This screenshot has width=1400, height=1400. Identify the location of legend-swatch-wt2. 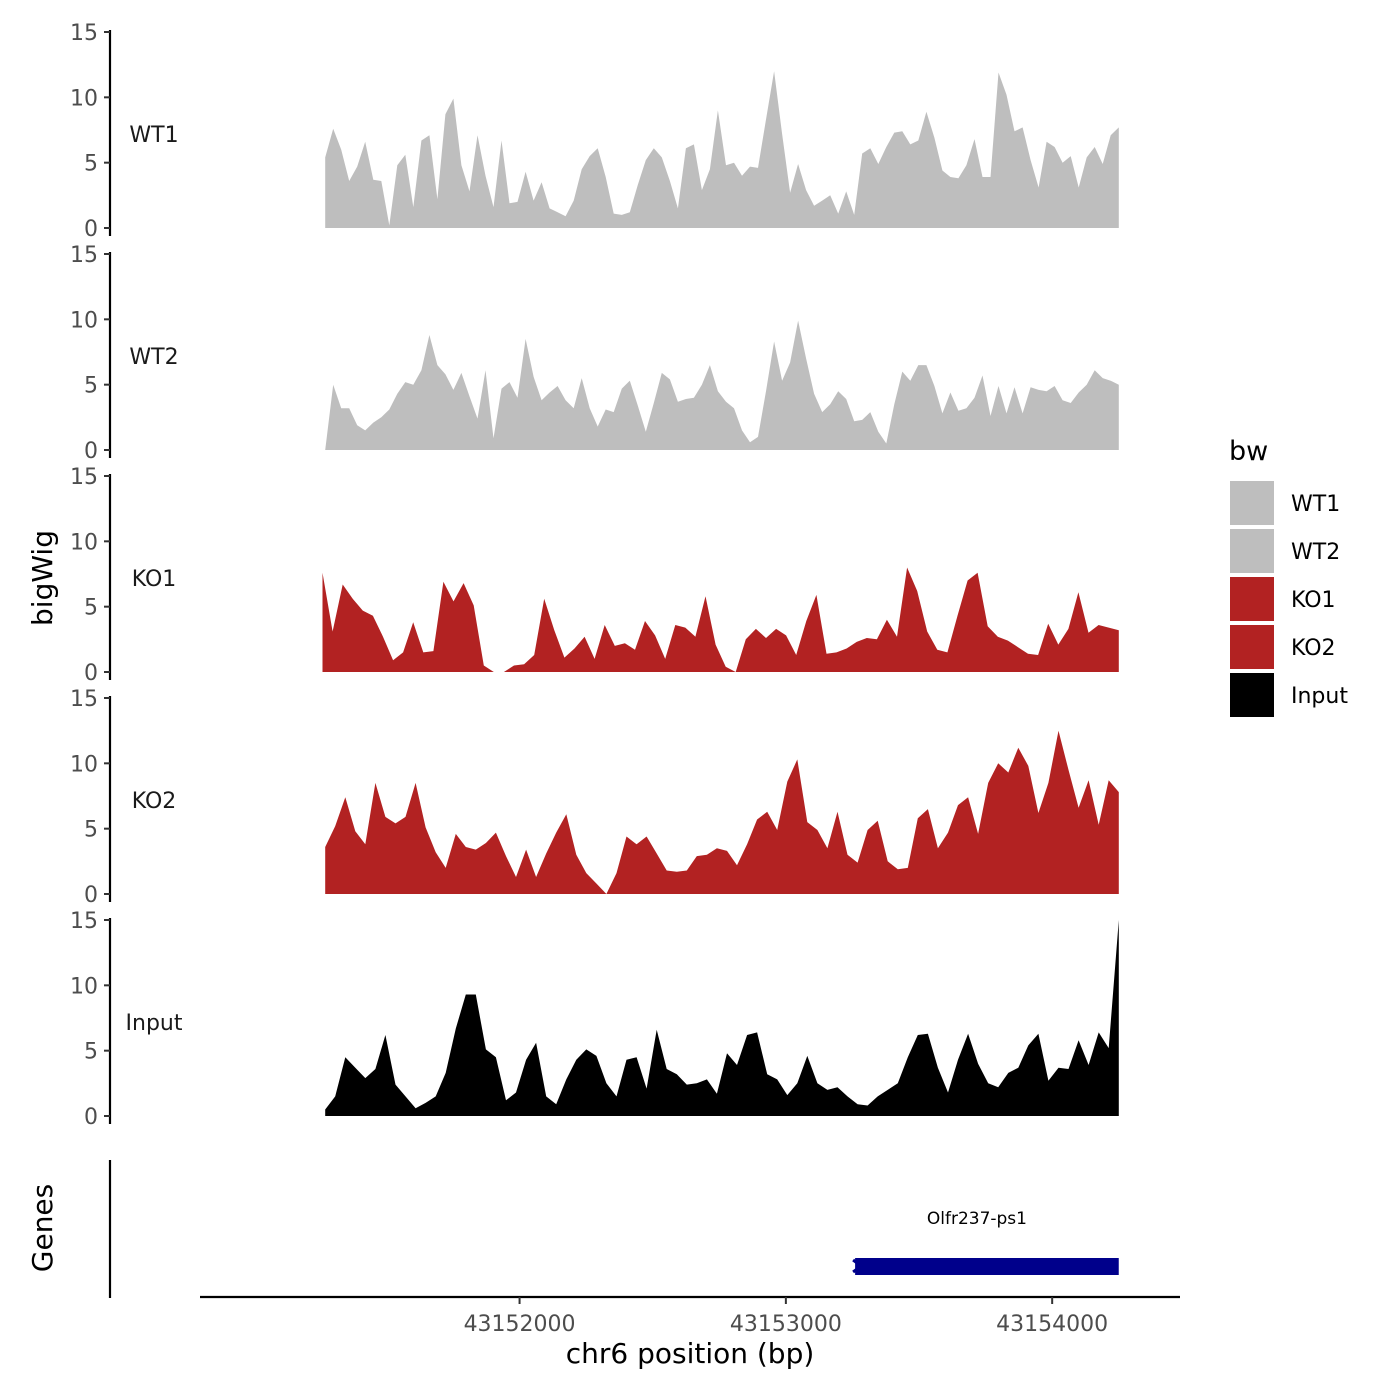
(1252, 551).